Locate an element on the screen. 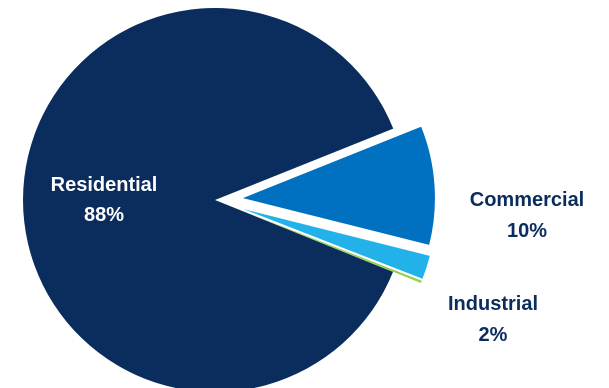  label-residential-pct: 88% is located at coordinates (104, 215).